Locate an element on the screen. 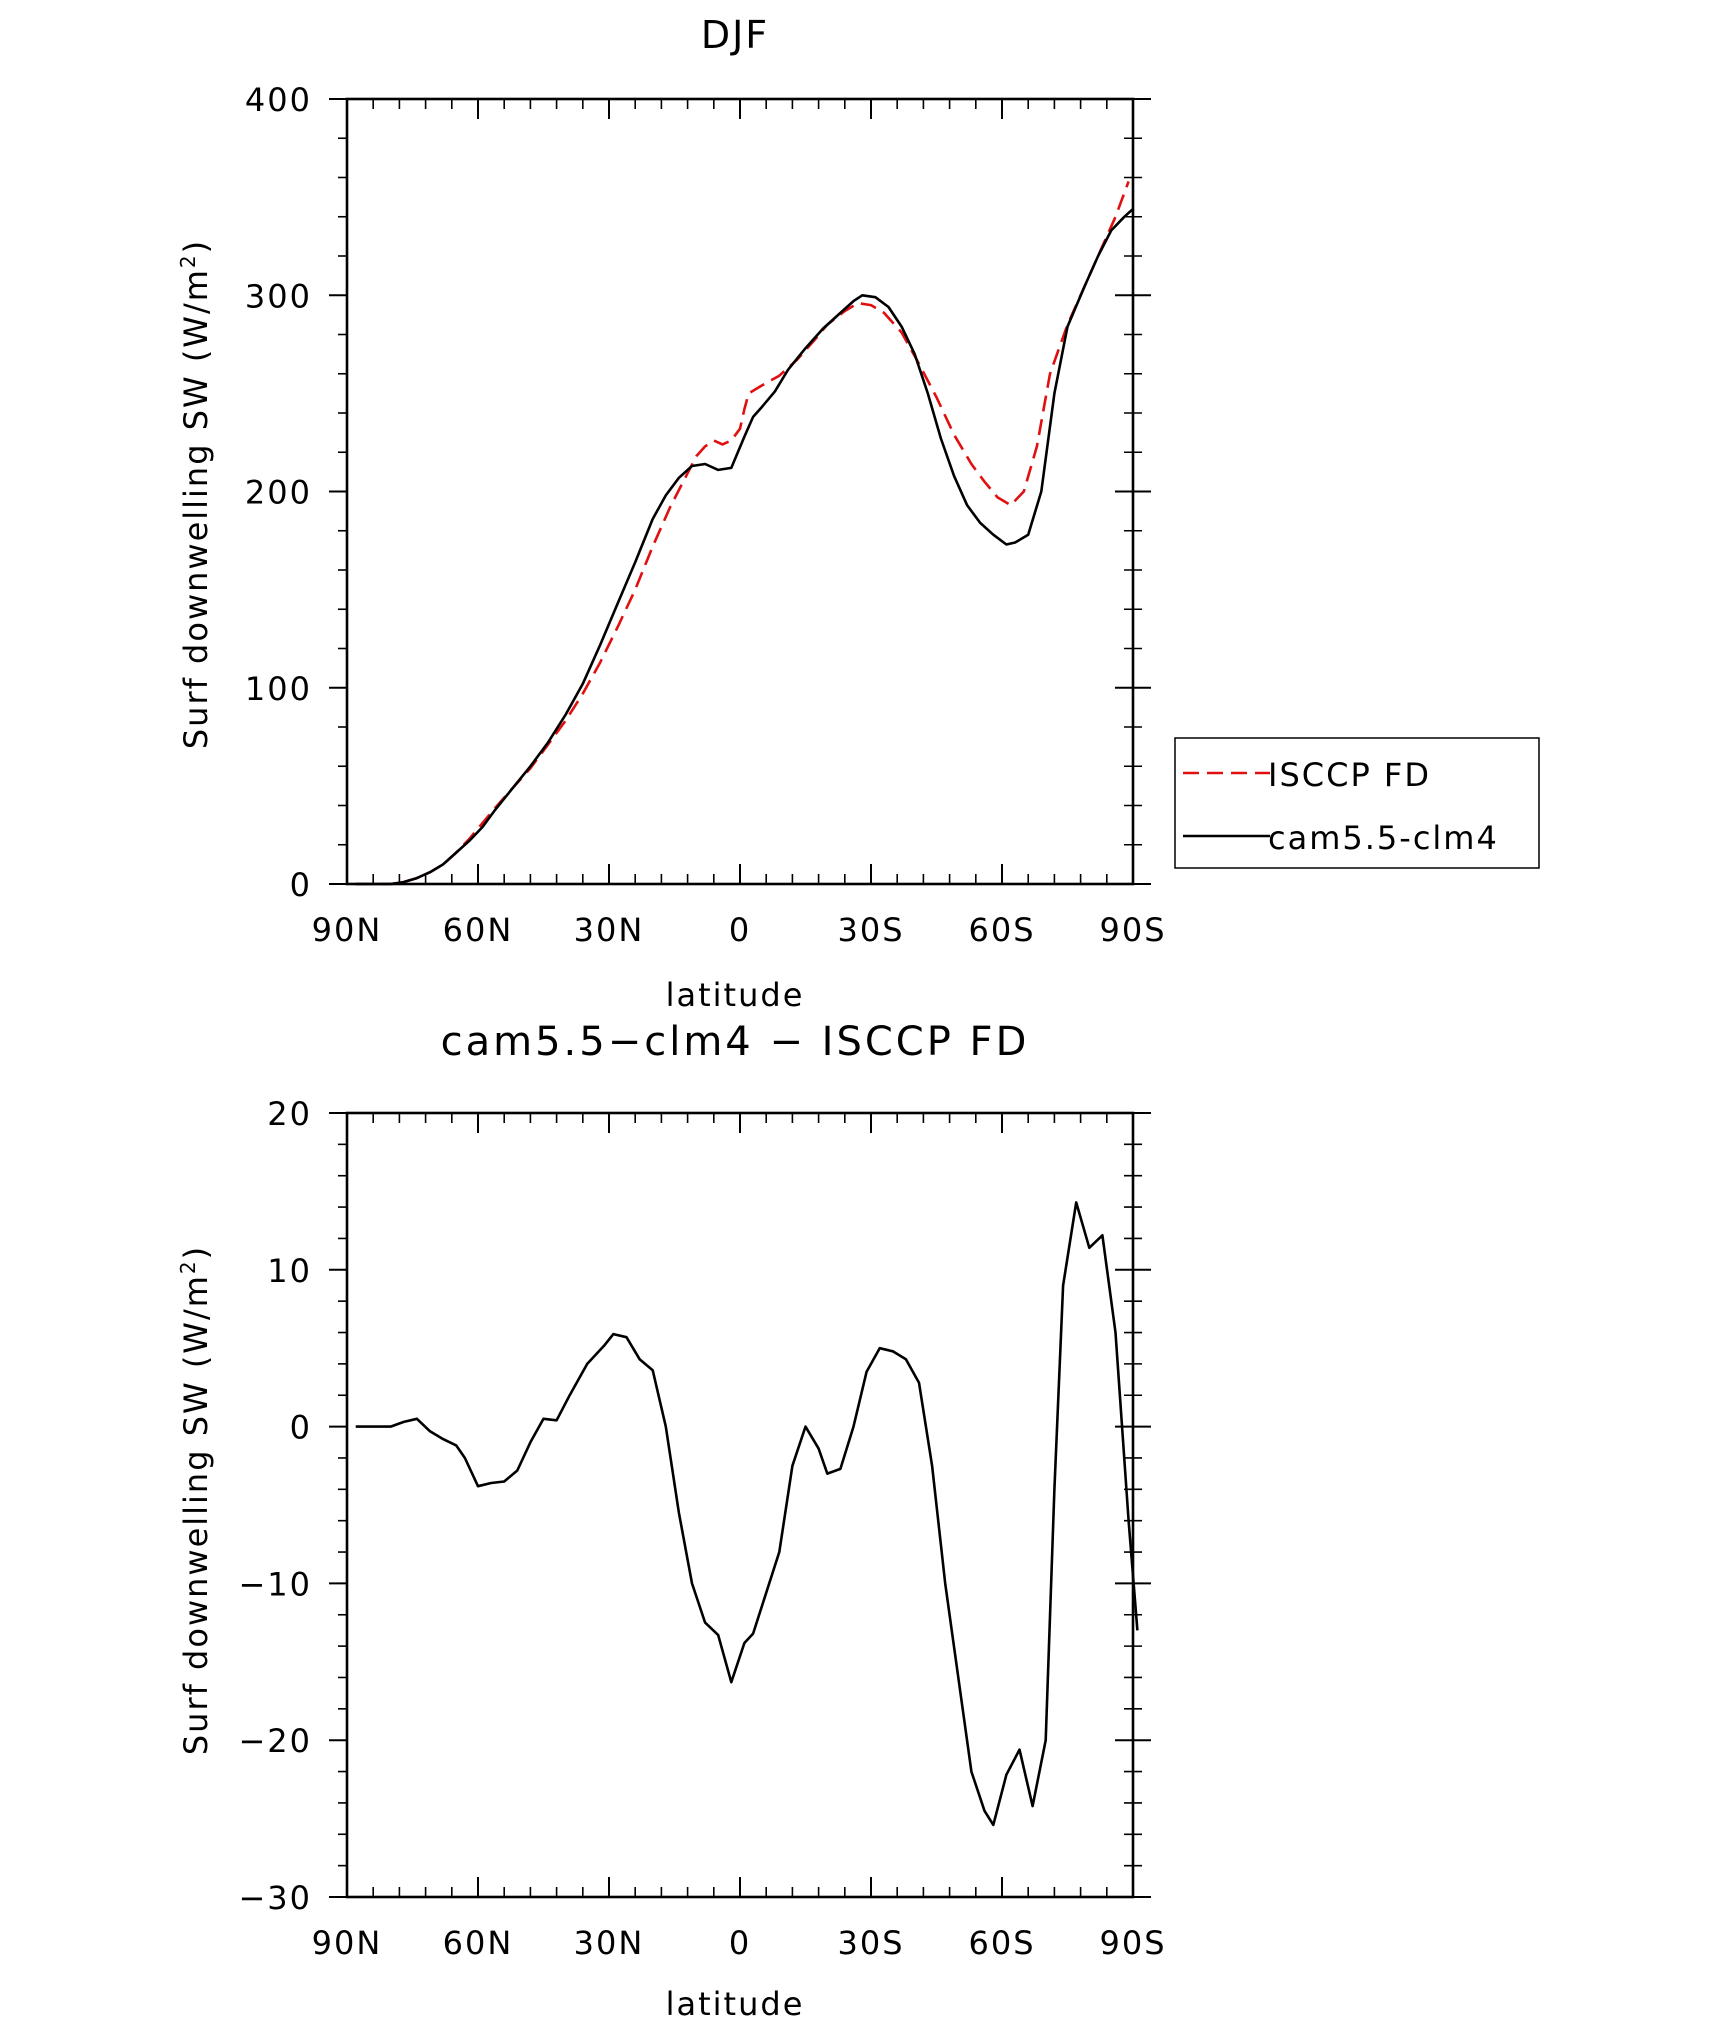 Image resolution: width=1710 pixels, height=2026 pixels. legend-box is located at coordinates (1357, 803).